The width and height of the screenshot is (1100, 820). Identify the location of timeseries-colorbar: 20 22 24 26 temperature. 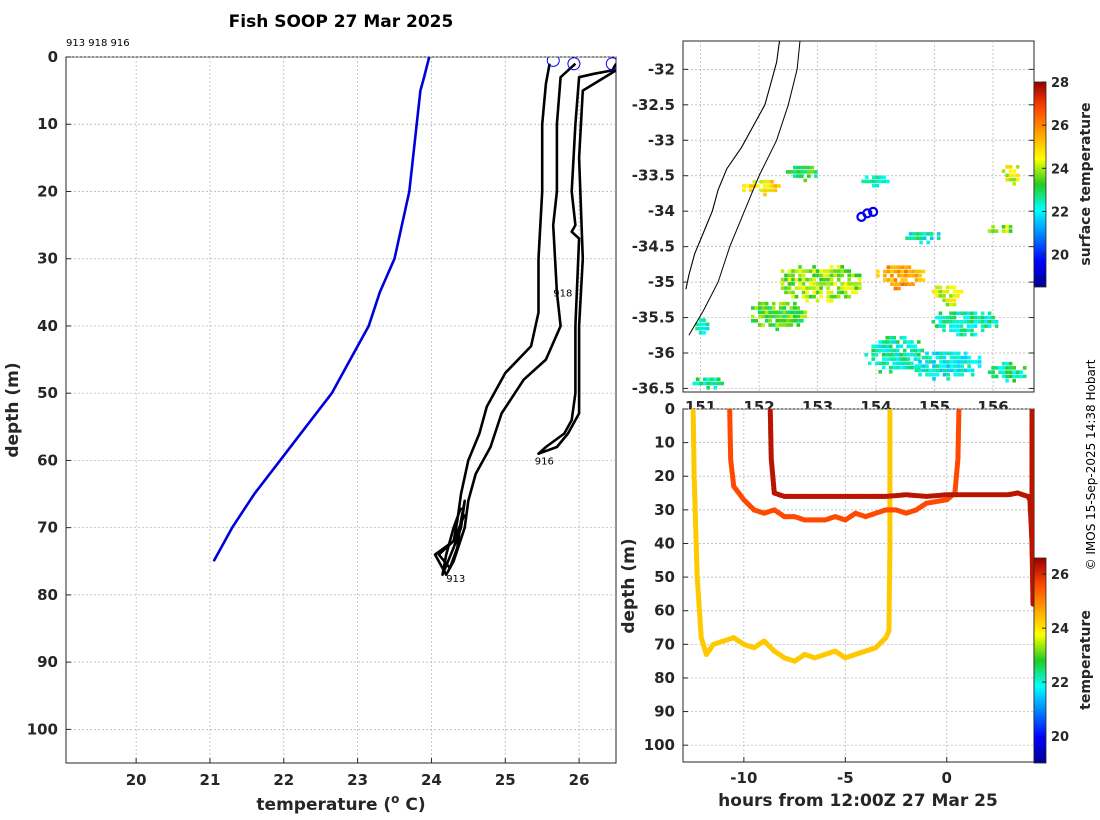
(1063, 660).